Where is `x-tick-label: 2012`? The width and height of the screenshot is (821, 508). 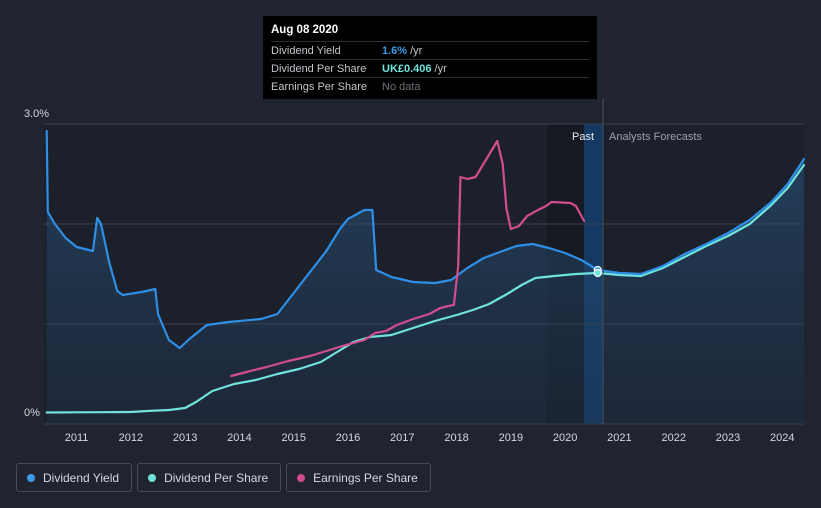 x-tick-label: 2012 is located at coordinates (131, 438).